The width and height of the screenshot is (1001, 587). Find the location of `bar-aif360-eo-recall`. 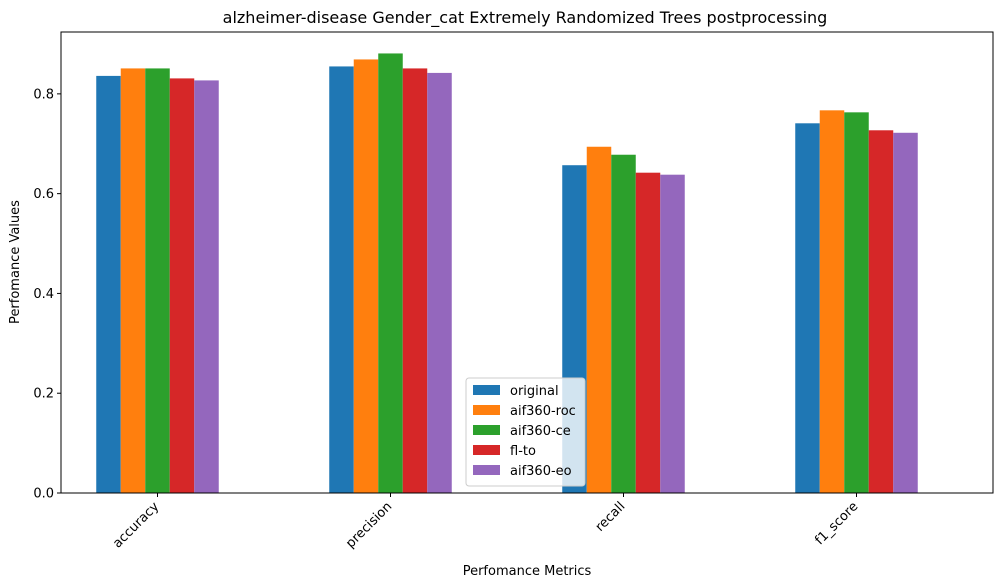

bar-aif360-eo-recall is located at coordinates (672, 333).